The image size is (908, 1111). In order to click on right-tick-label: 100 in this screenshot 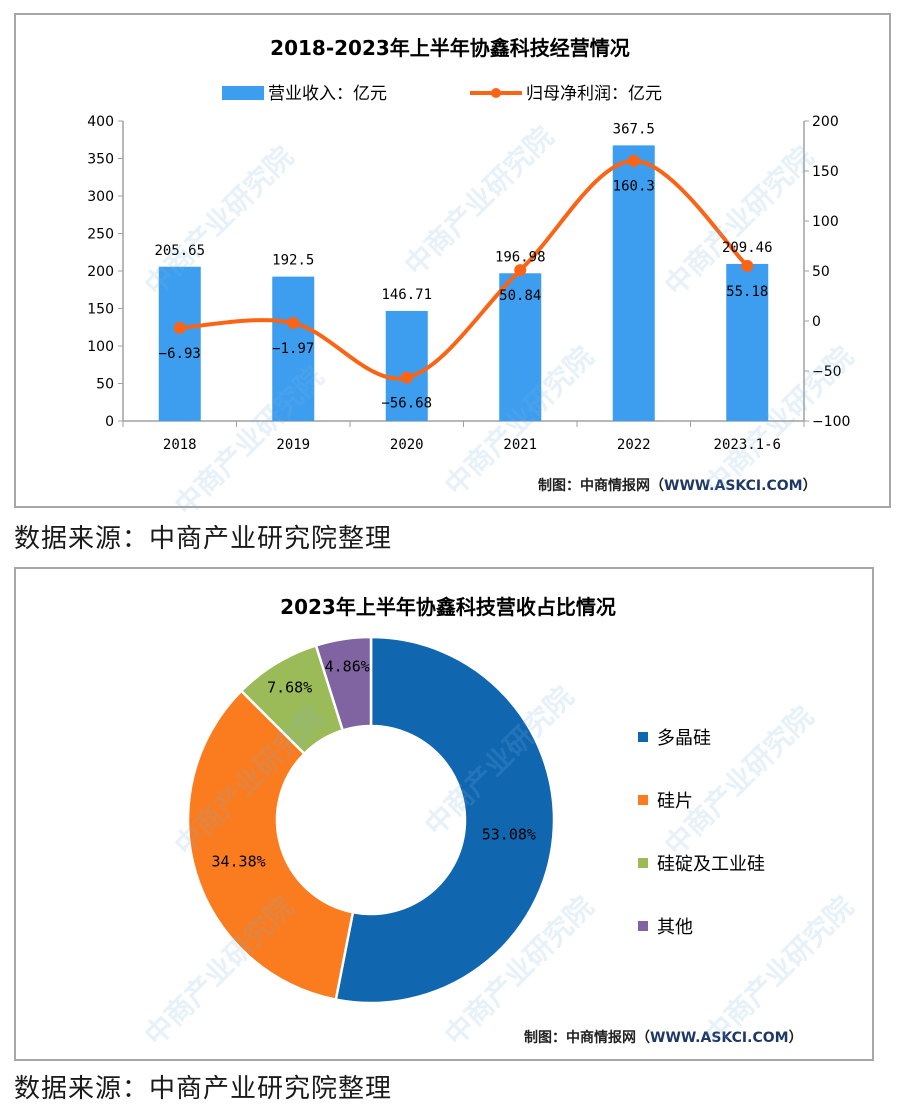, I will do `click(825, 222)`.